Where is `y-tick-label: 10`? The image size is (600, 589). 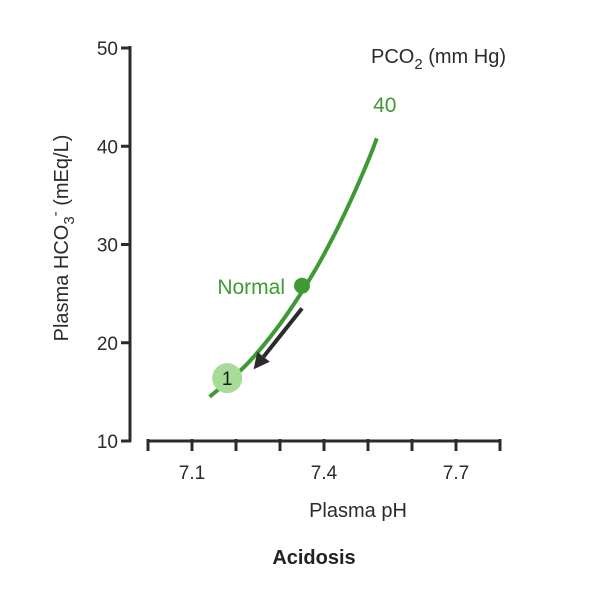
y-tick-label: 10 is located at coordinates (107, 442).